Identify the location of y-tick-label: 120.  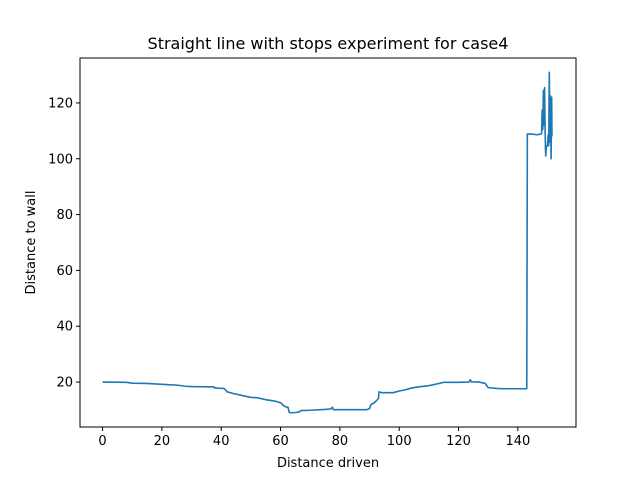
(60, 103).